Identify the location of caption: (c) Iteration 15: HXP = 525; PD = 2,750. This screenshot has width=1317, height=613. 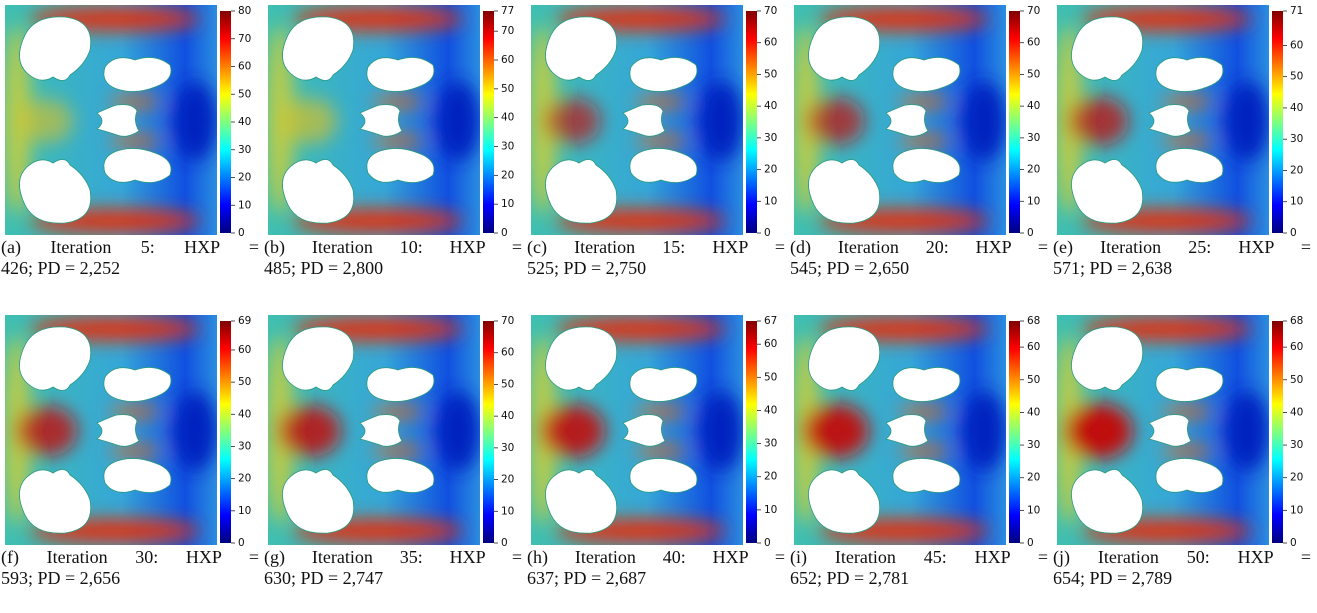
(656, 258).